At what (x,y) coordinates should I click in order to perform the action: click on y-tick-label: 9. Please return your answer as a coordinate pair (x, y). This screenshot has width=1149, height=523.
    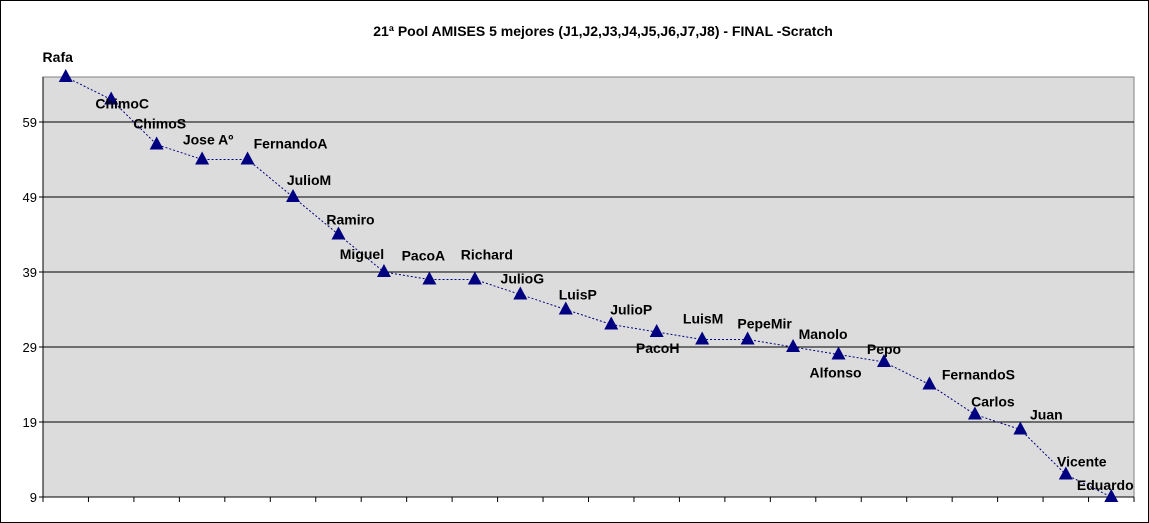
    Looking at the image, I should click on (33, 497).